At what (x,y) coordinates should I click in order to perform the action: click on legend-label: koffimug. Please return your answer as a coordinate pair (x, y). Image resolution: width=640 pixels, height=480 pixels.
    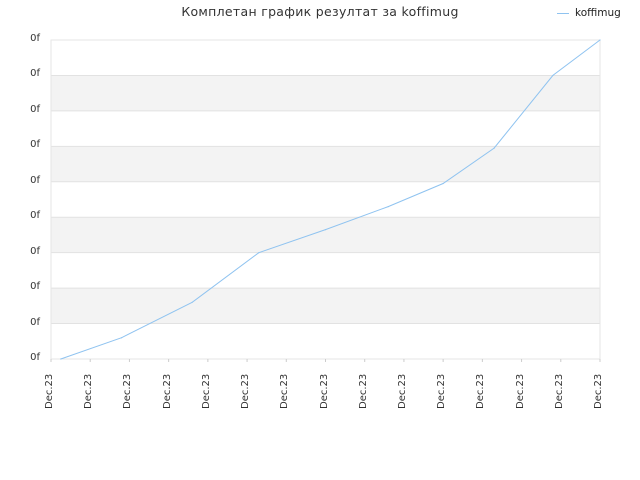
    Looking at the image, I should click on (598, 13).